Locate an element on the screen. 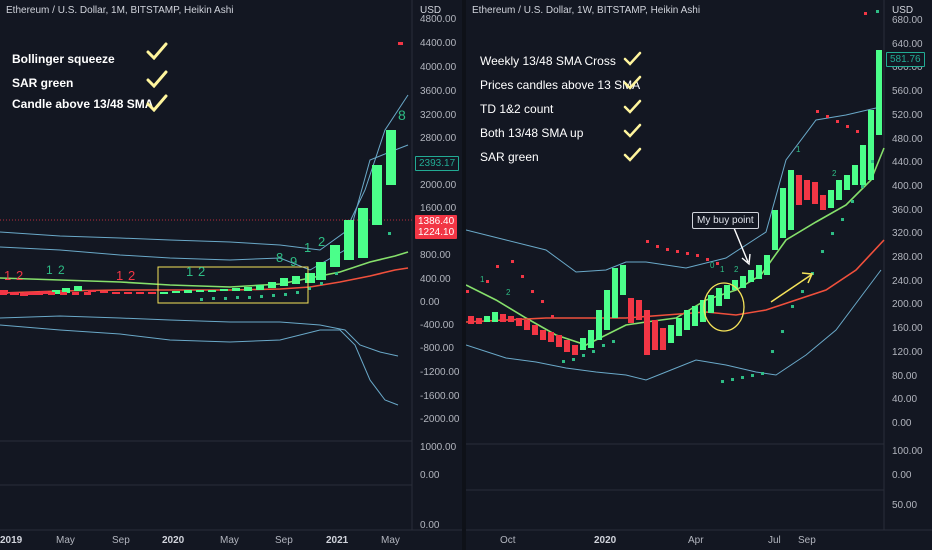  price-axis-label: 240.00 is located at coordinates (907, 281).